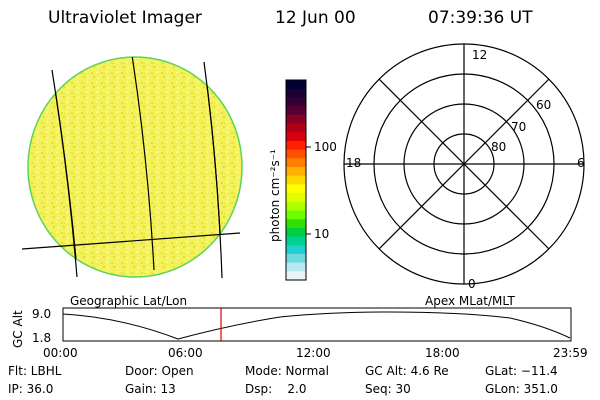 This screenshot has width=600, height=400. Describe the element at coordinates (125, 18) in the screenshot. I see `instrument-title: Ultraviolet Imager` at that location.